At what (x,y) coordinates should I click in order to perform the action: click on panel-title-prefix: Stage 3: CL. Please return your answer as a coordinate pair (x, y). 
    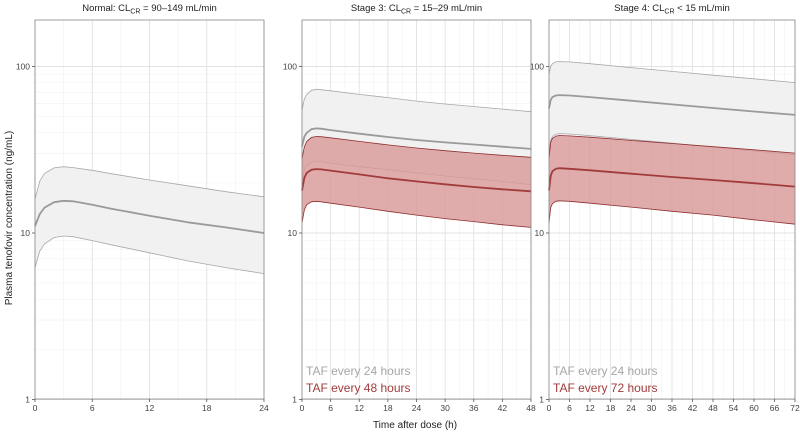
    Looking at the image, I should click on (376, 8).